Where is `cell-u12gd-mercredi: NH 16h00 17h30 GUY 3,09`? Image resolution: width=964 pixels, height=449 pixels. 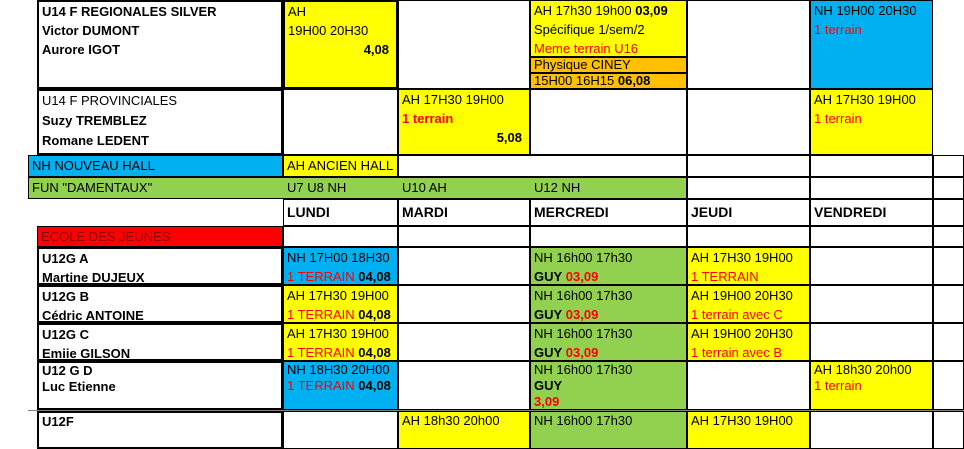
cell-u12gd-mercredi: NH 16h00 17h30 GUY 3,09 is located at coordinates (608, 385).